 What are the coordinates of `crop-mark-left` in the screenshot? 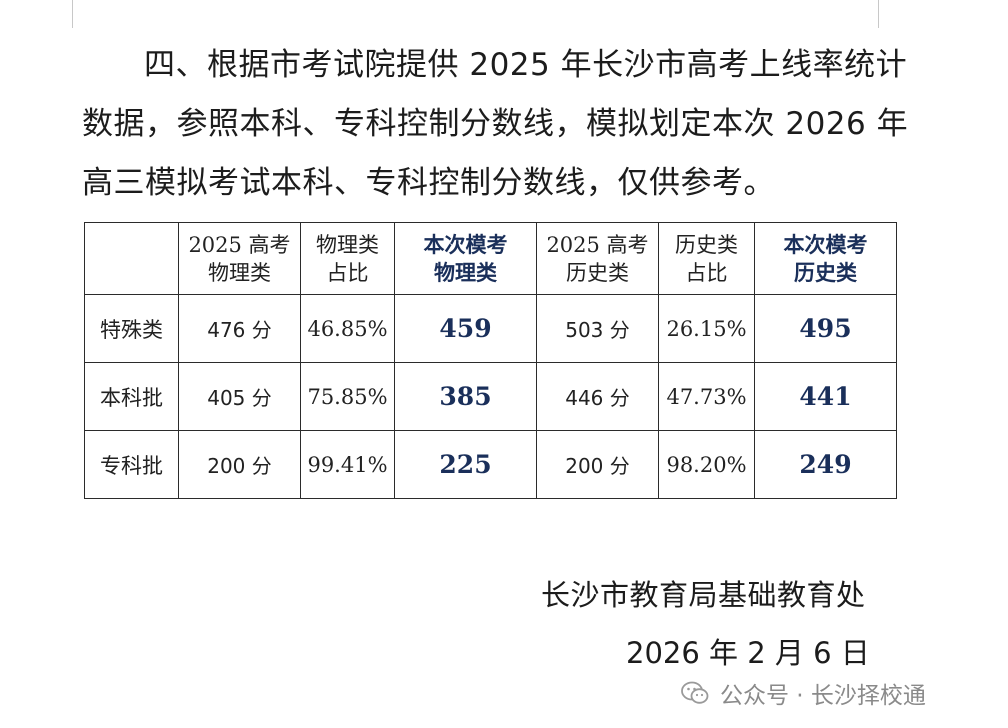 It's located at (72, 14).